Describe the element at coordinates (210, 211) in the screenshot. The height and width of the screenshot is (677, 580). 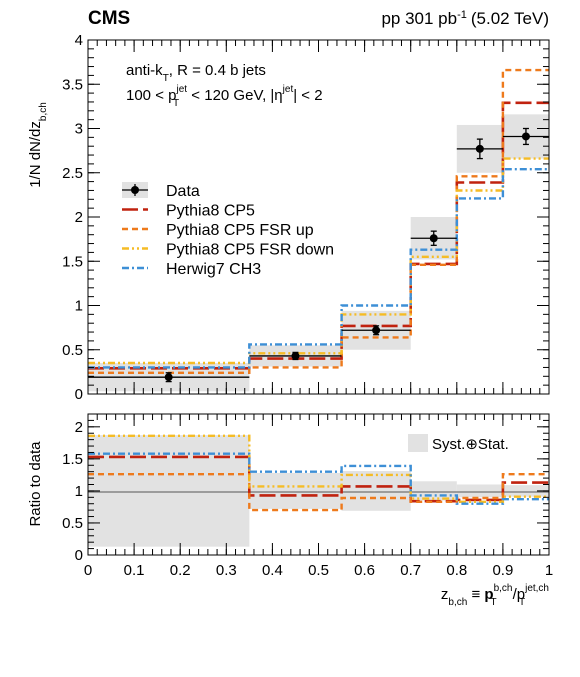
I see `legend-label: Pythia8 CP5` at that location.